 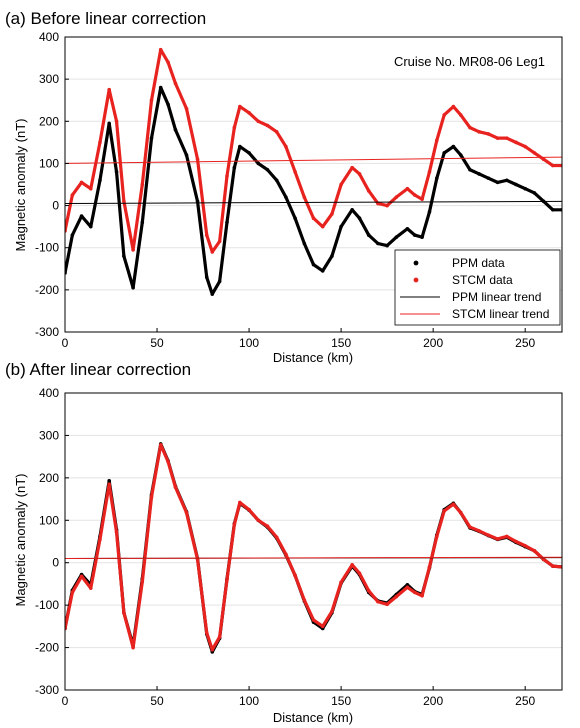 I want to click on legend-label-ppm-data: PPM data, so click(x=478, y=263).